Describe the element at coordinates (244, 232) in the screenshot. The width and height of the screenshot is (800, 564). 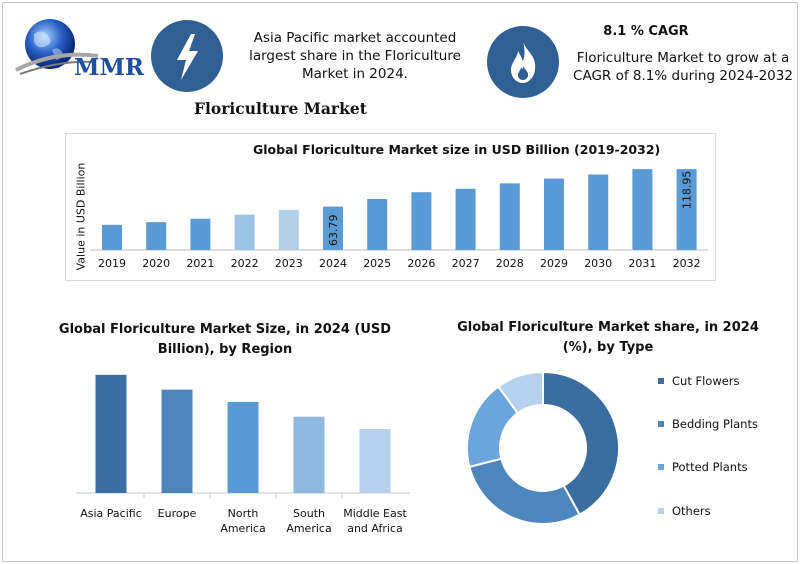
I see `bar-2022` at that location.